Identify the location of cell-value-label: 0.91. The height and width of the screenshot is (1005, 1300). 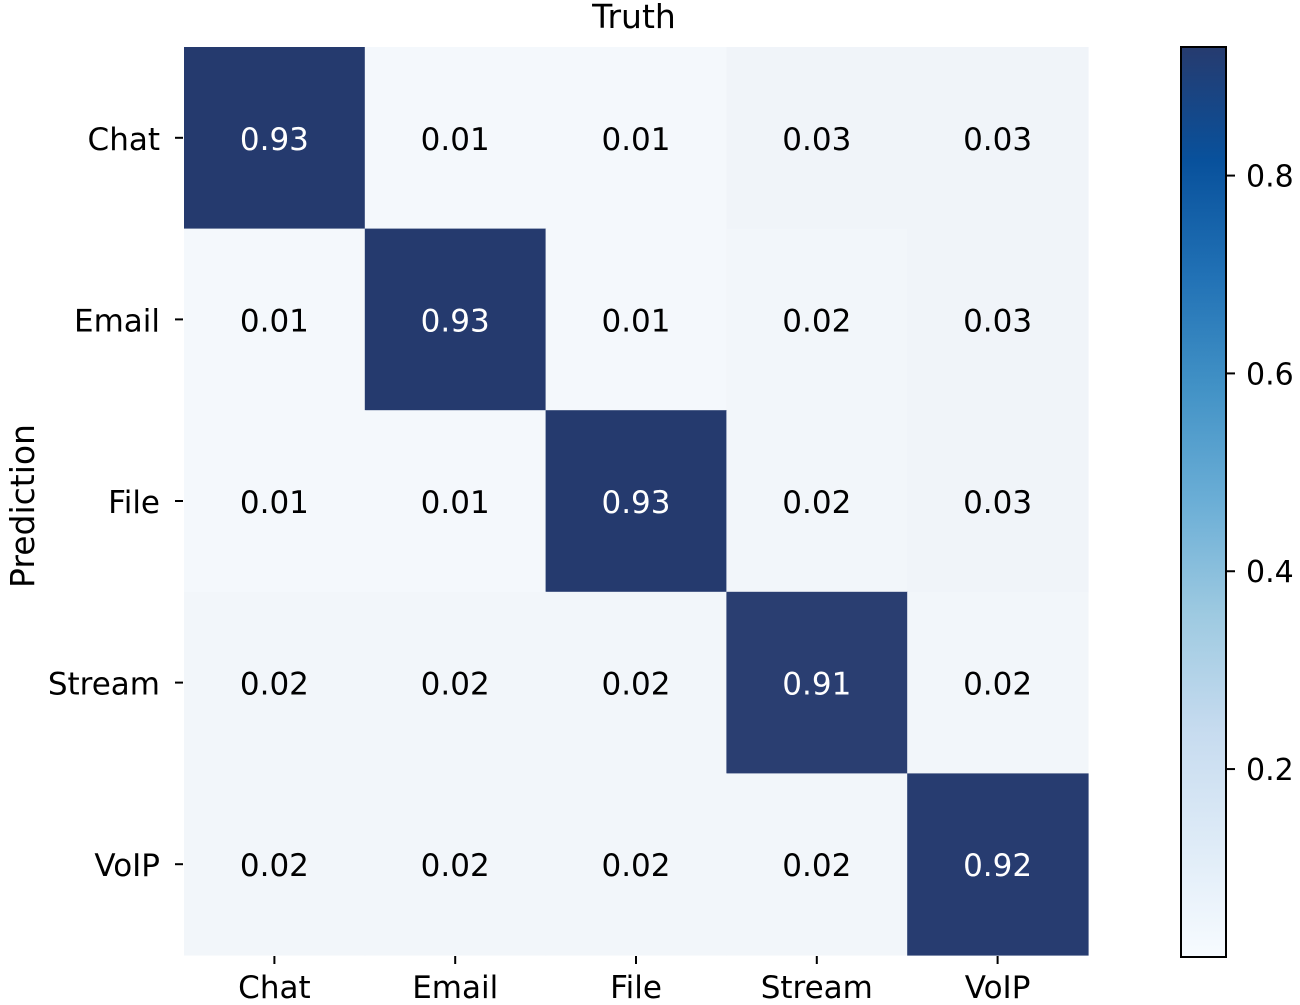
(816, 685).